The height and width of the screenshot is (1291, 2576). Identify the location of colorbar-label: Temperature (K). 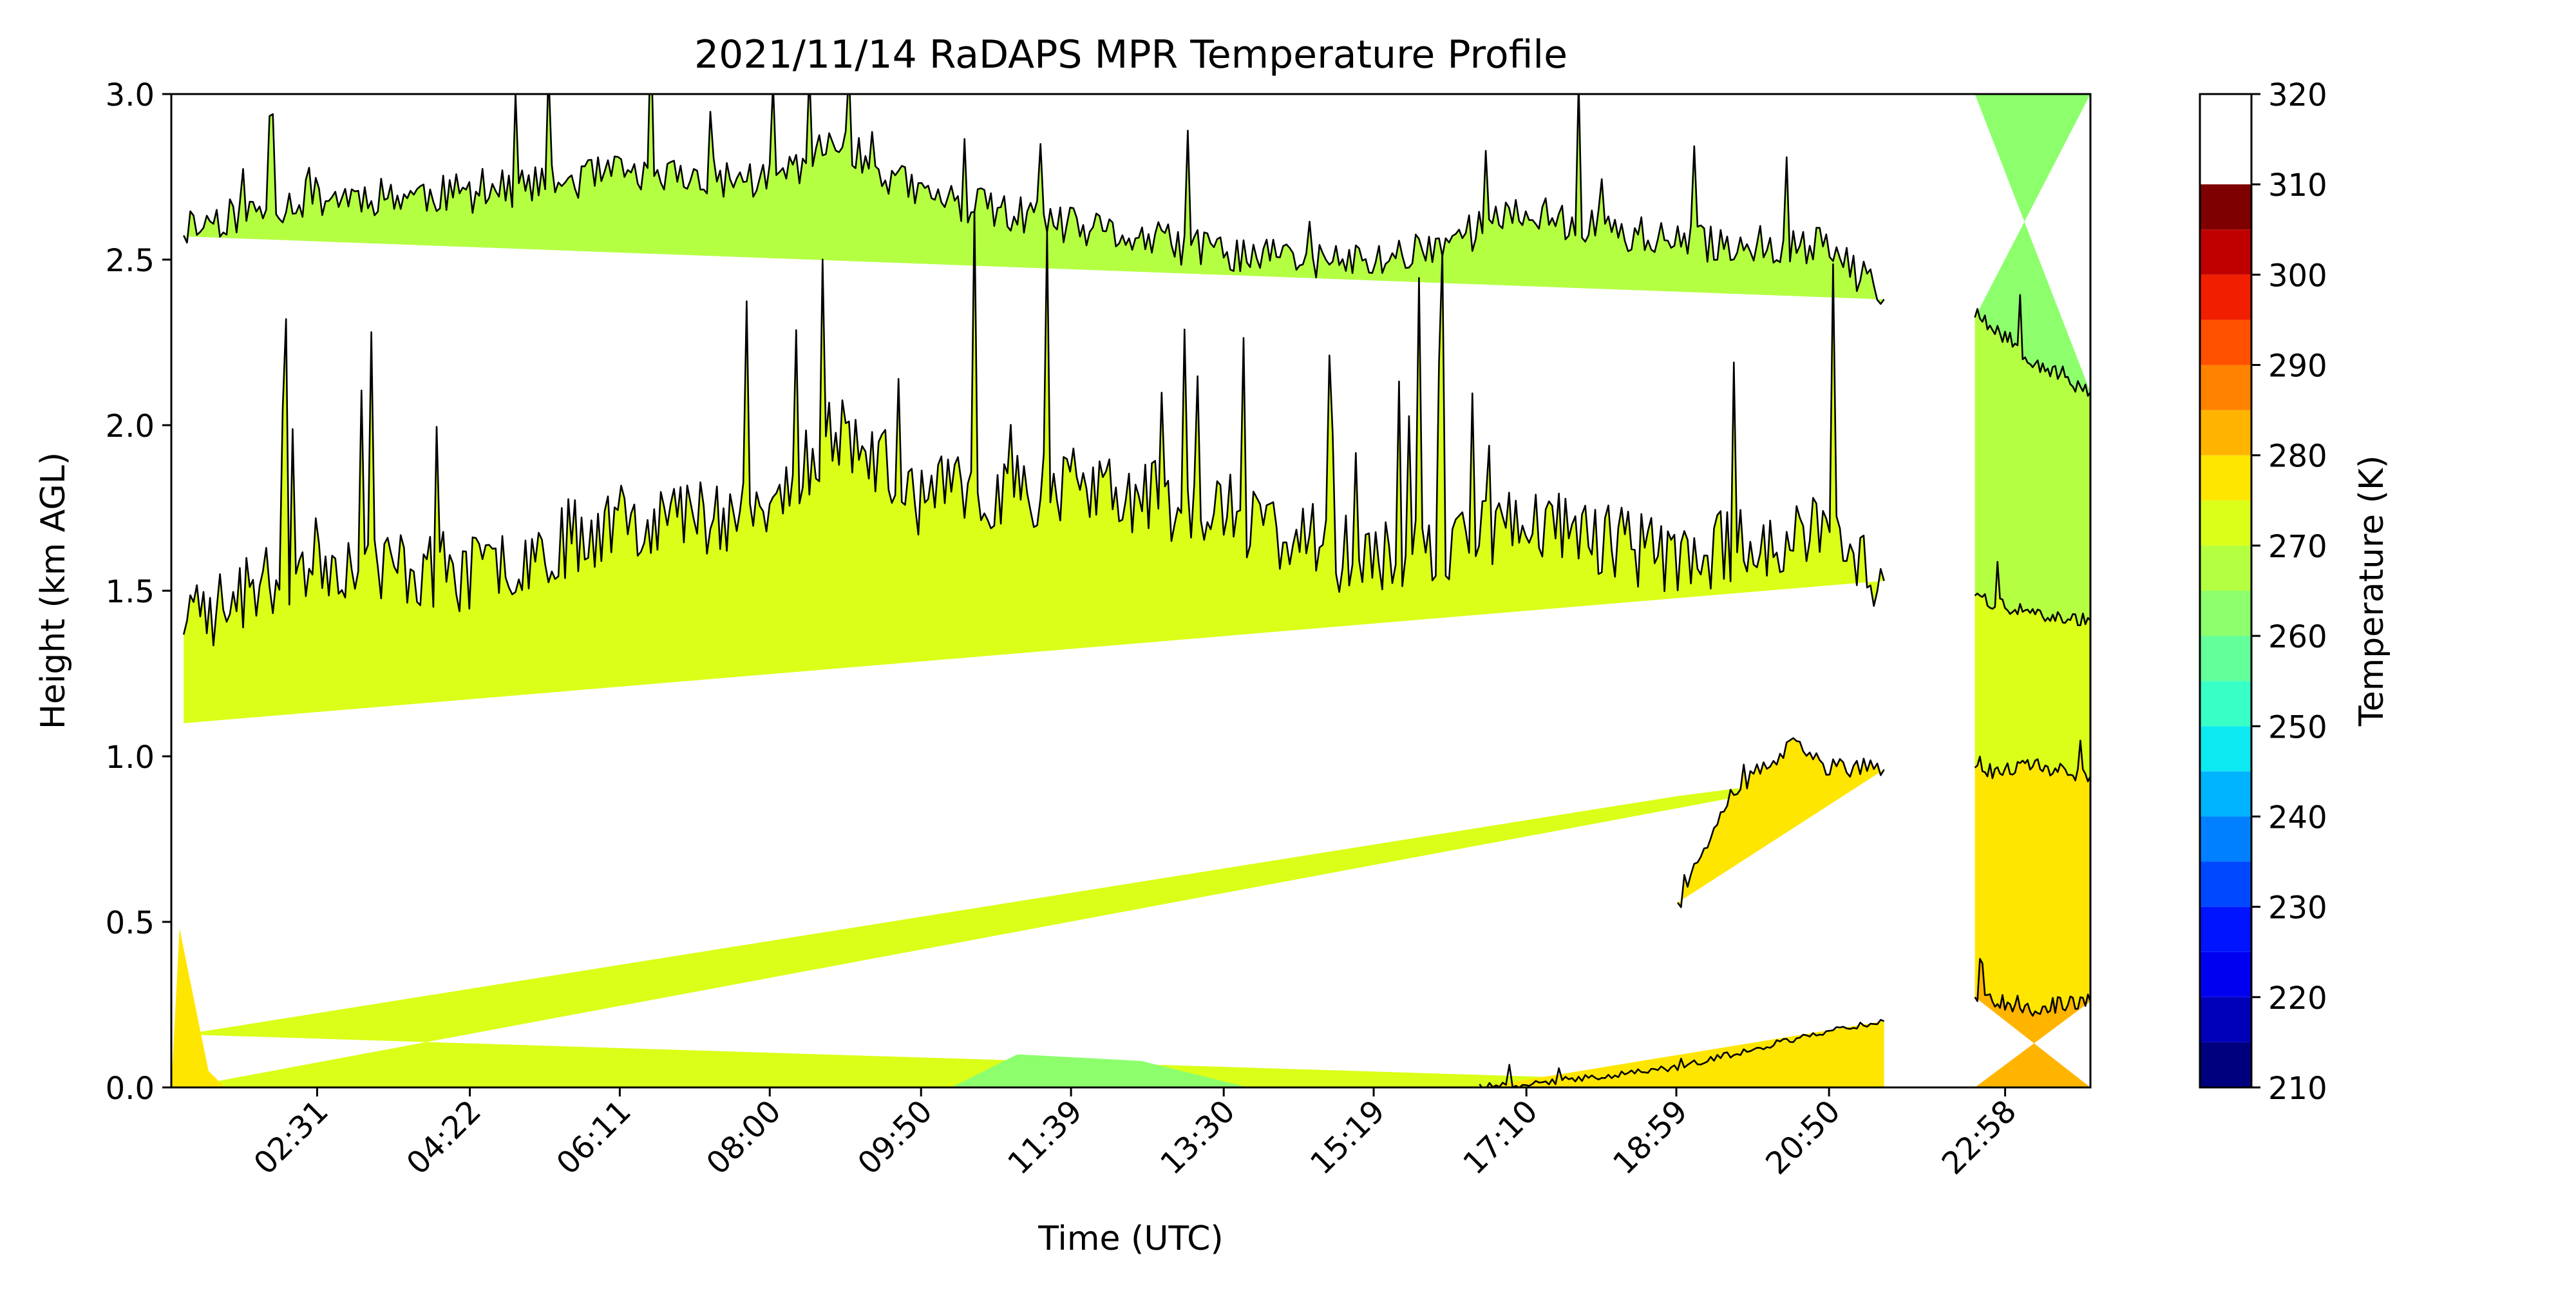
(2372, 591).